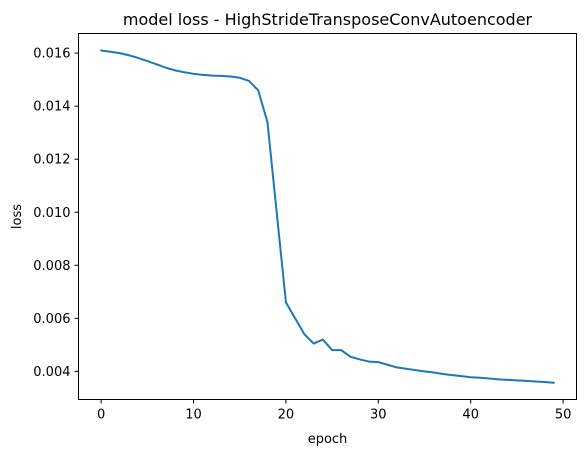 This screenshot has height=455, width=584. What do you see at coordinates (334, 411) in the screenshot?
I see `x-axis-ticks: 0 10 20 30 40 50` at bounding box center [334, 411].